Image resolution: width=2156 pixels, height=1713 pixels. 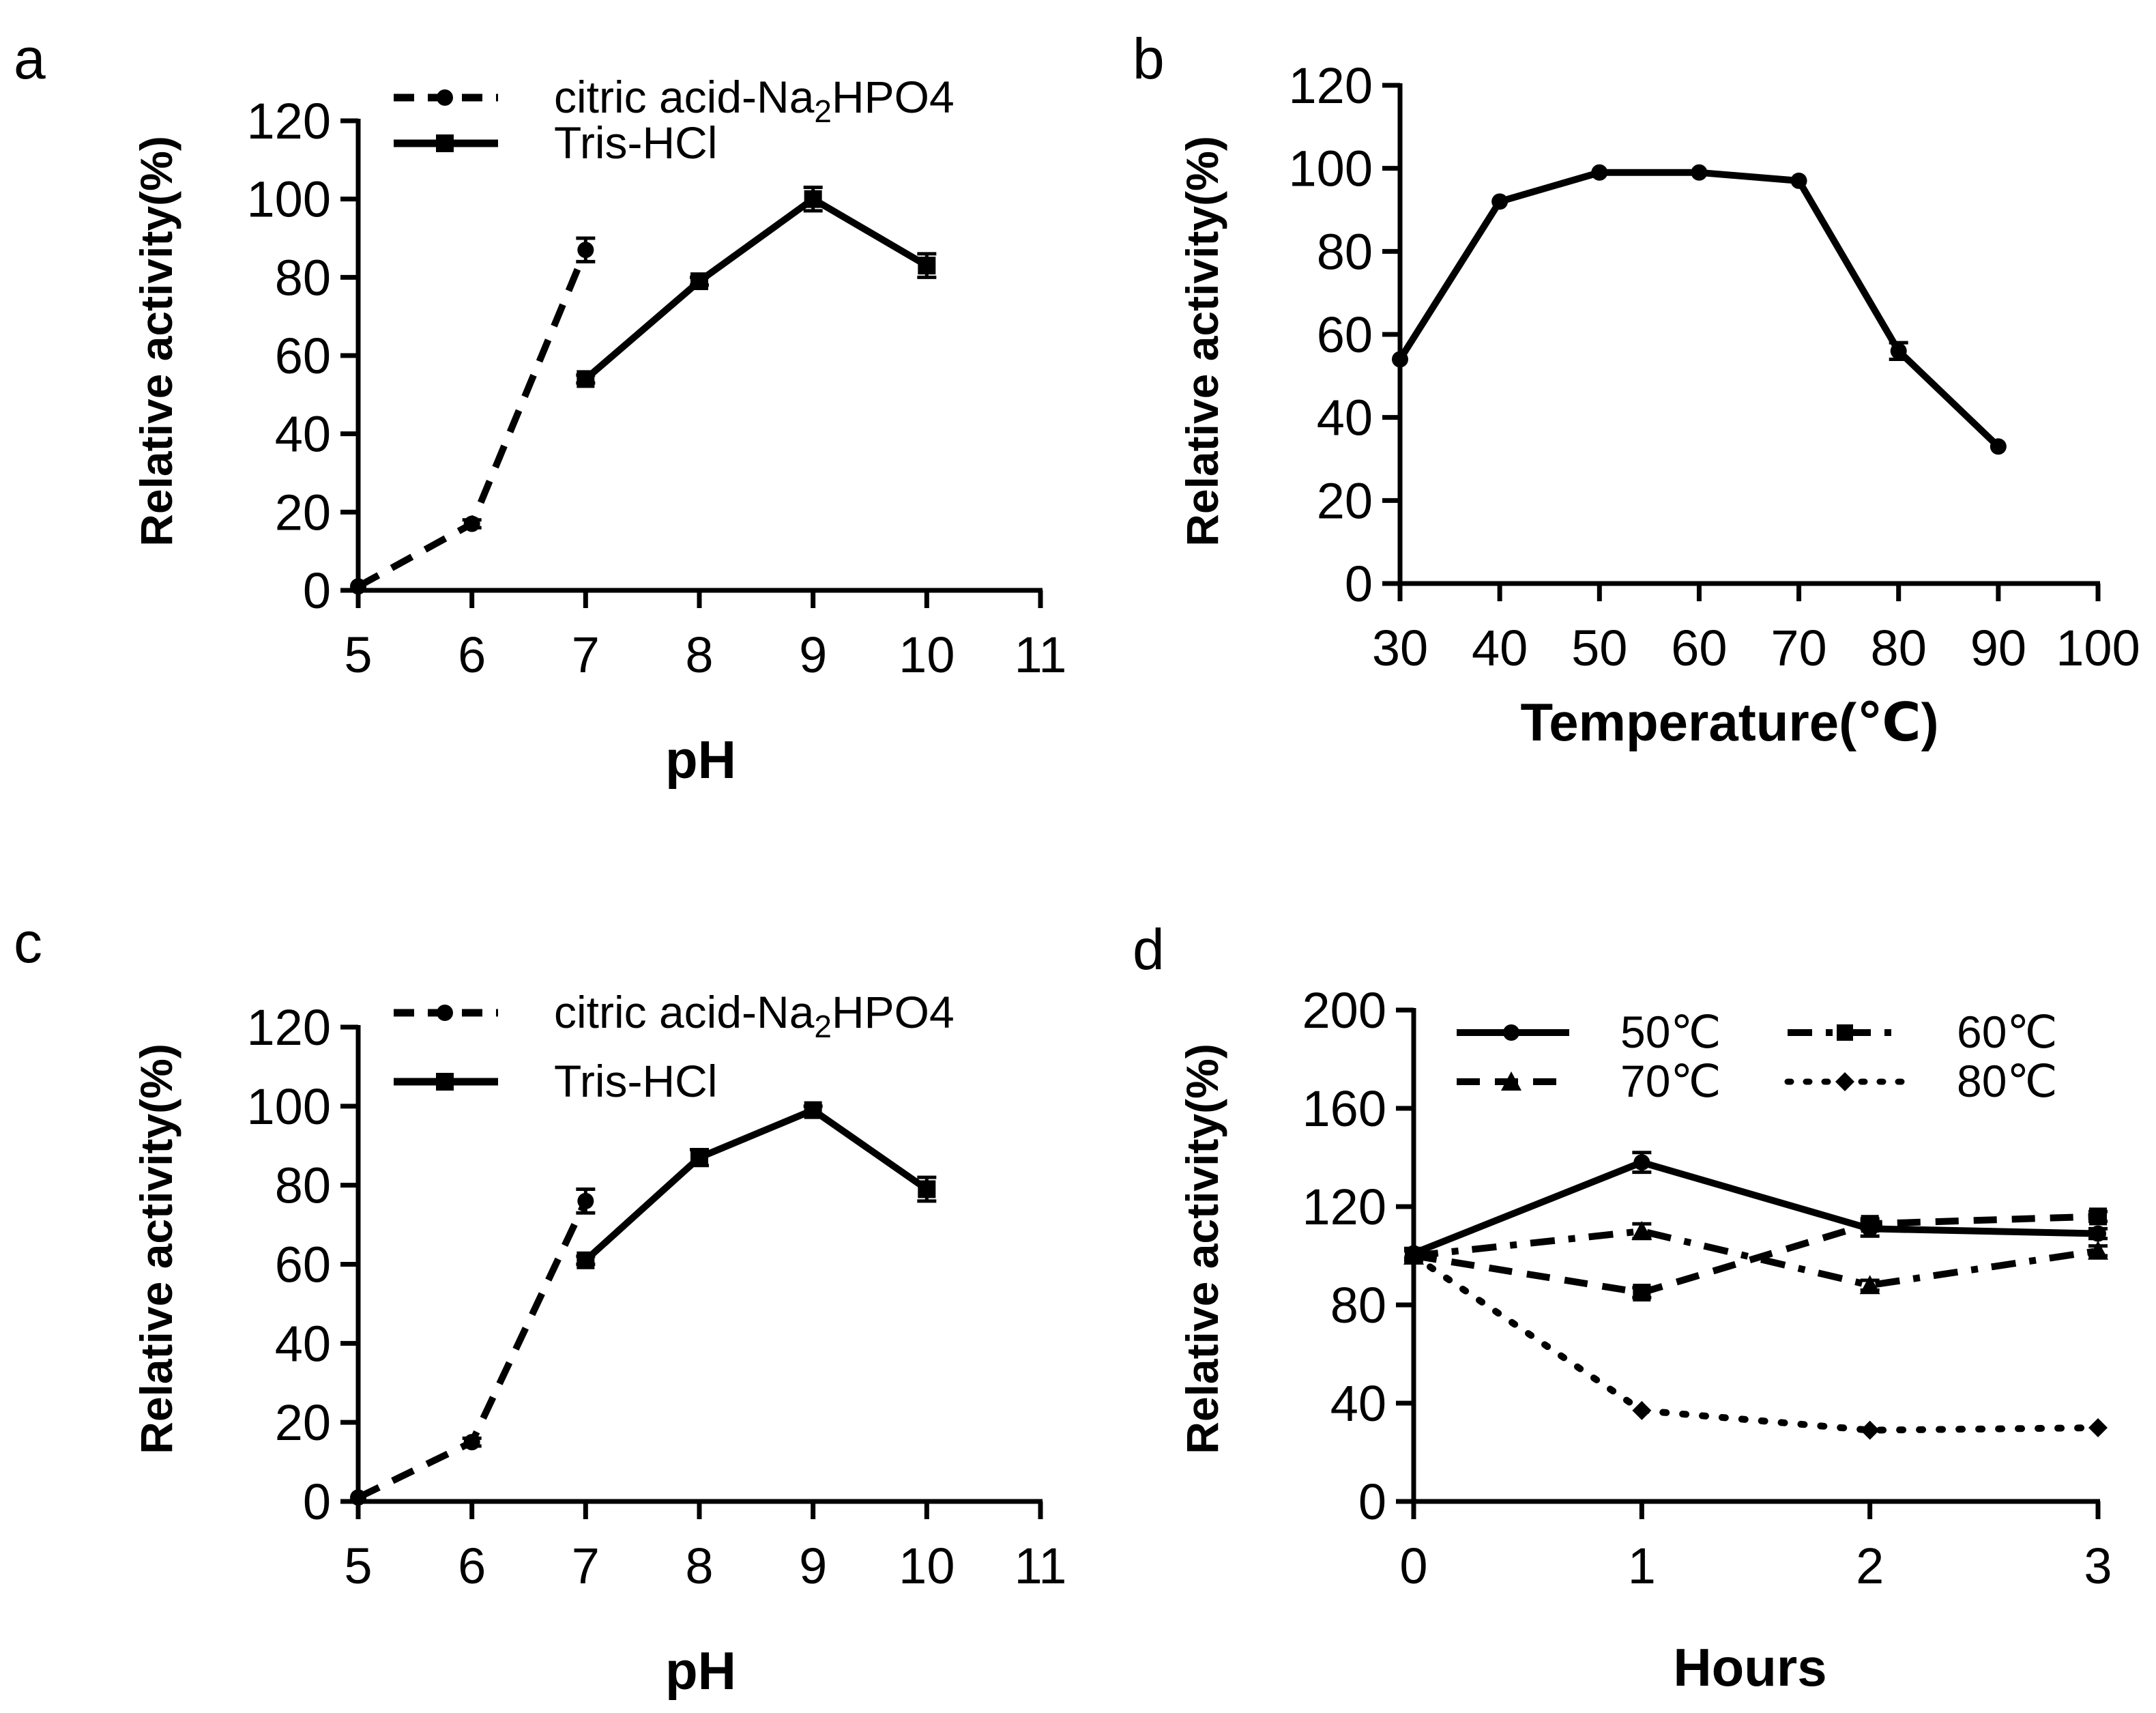 I want to click on x-tick-label: 50, so click(x=1599, y=648).